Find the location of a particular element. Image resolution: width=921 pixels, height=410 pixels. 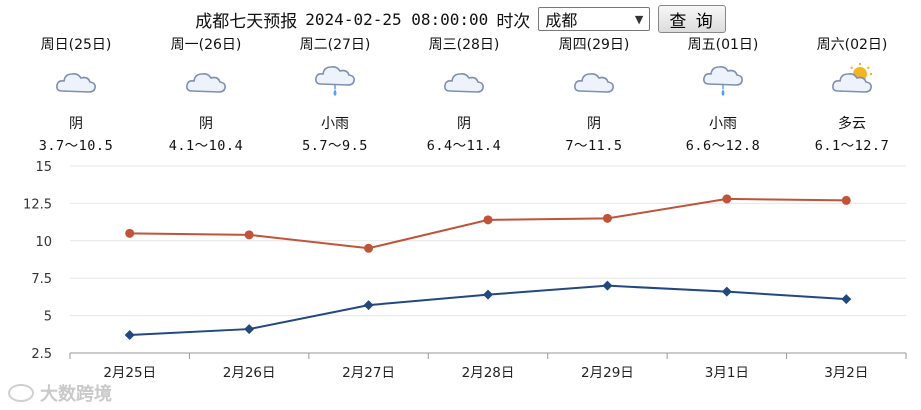

partly-cloudy-icon is located at coordinates (852, 83).